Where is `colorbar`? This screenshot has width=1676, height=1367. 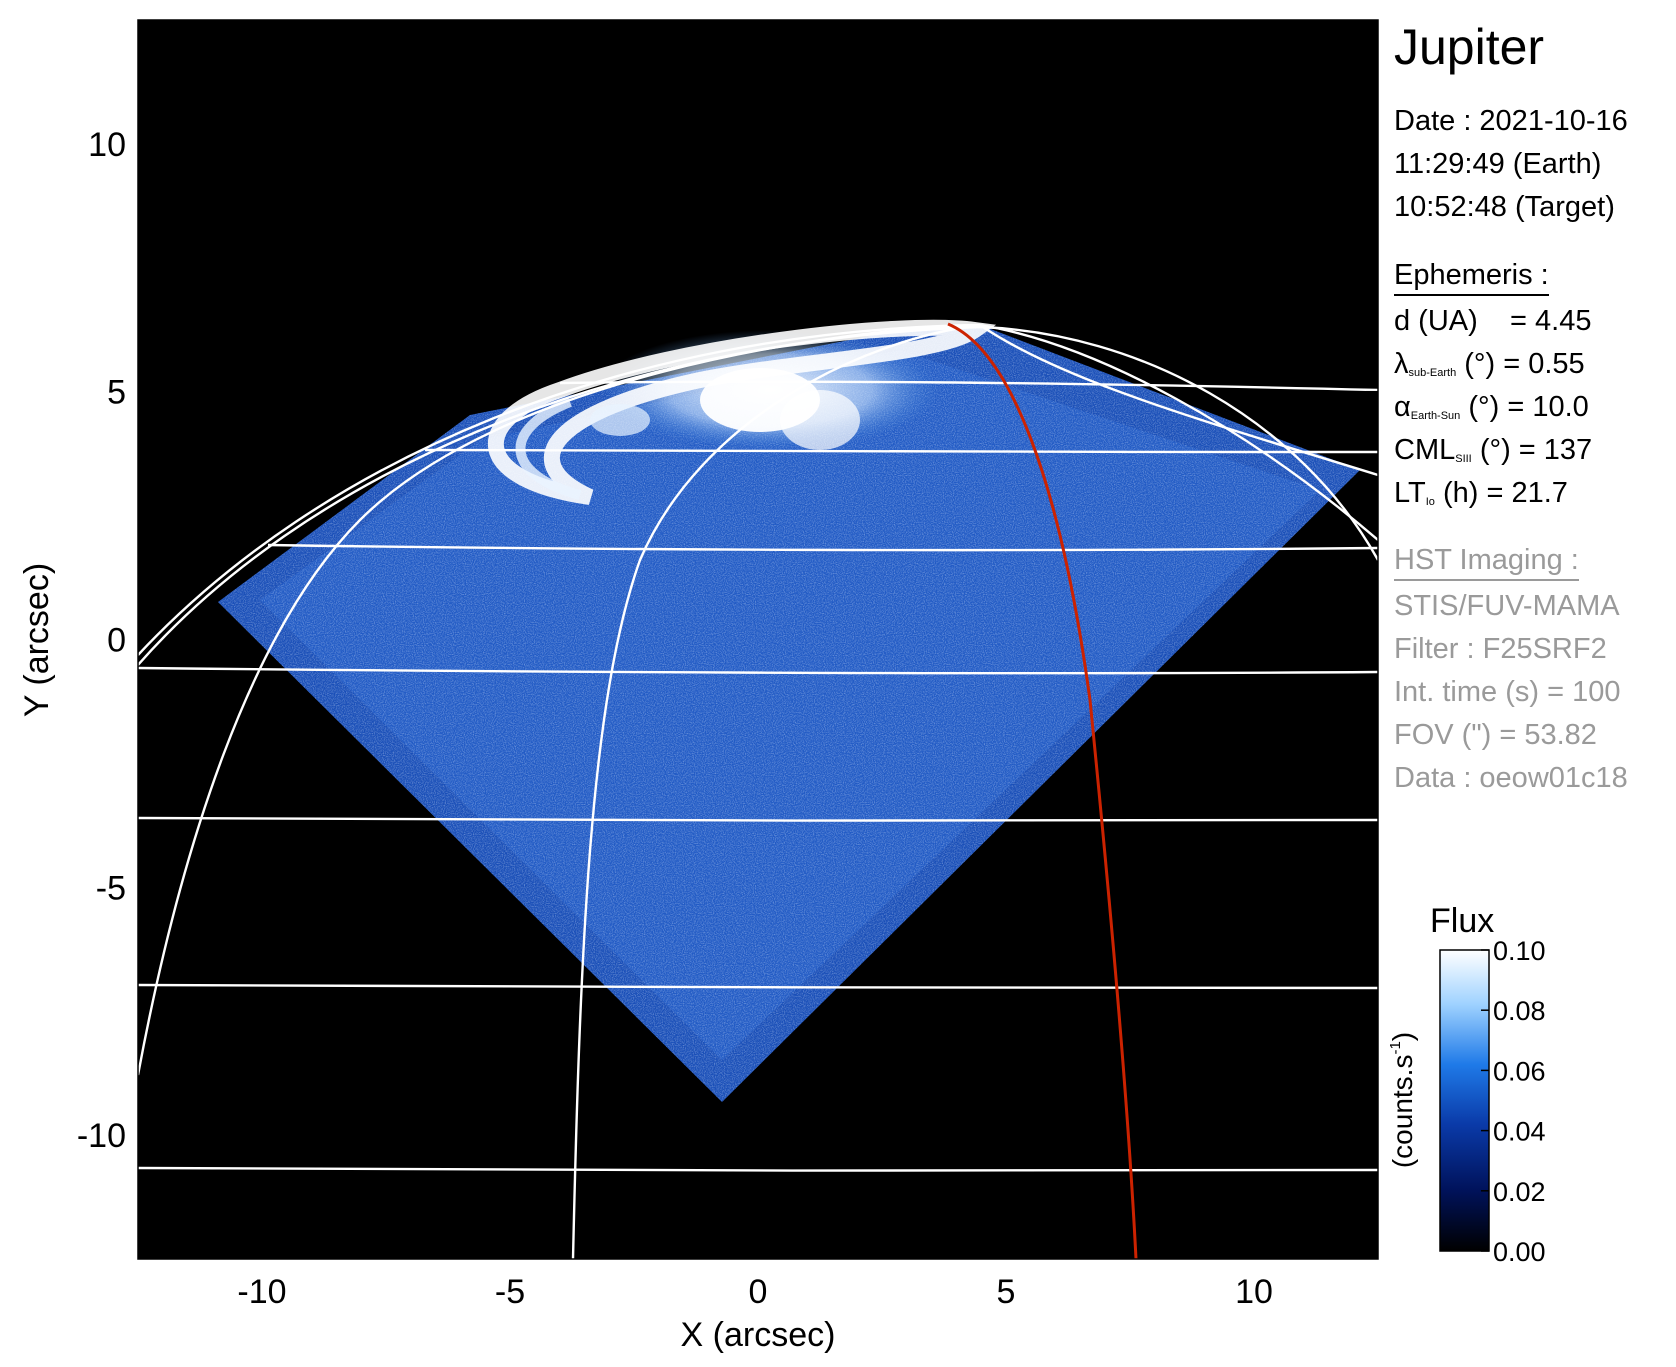
colorbar is located at coordinates (1464, 1100).